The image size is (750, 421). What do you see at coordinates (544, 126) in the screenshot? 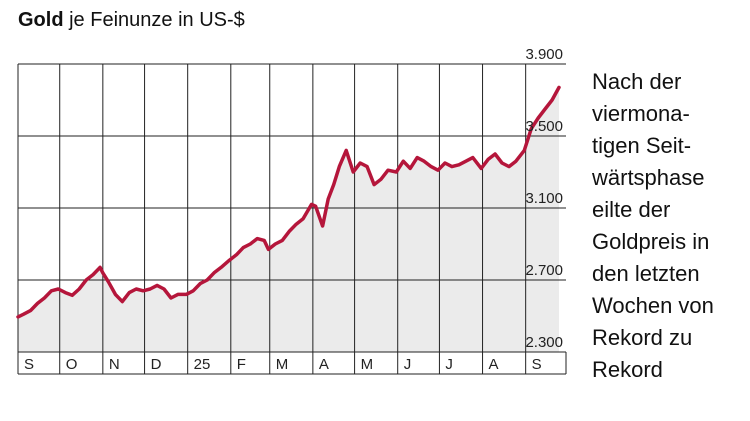
I see `y-tick-label: 3.500` at bounding box center [544, 126].